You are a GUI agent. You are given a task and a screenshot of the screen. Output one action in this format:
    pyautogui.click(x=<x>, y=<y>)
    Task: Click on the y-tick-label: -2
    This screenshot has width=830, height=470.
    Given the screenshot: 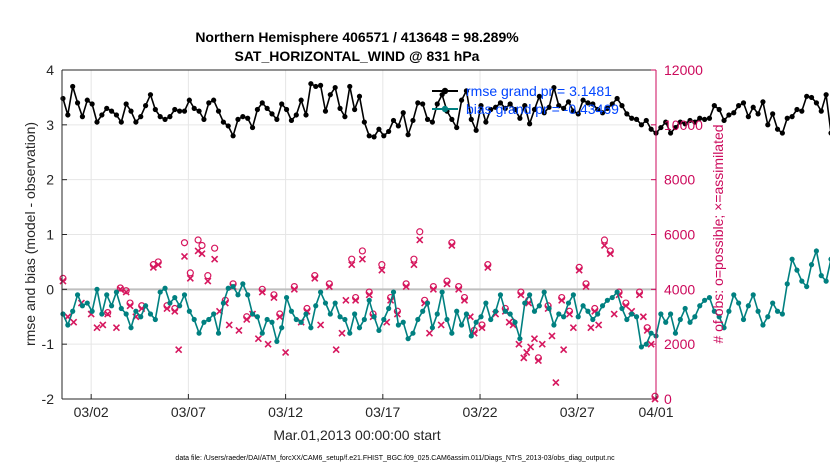 What is the action you would take?
    pyautogui.click(x=48, y=399)
    